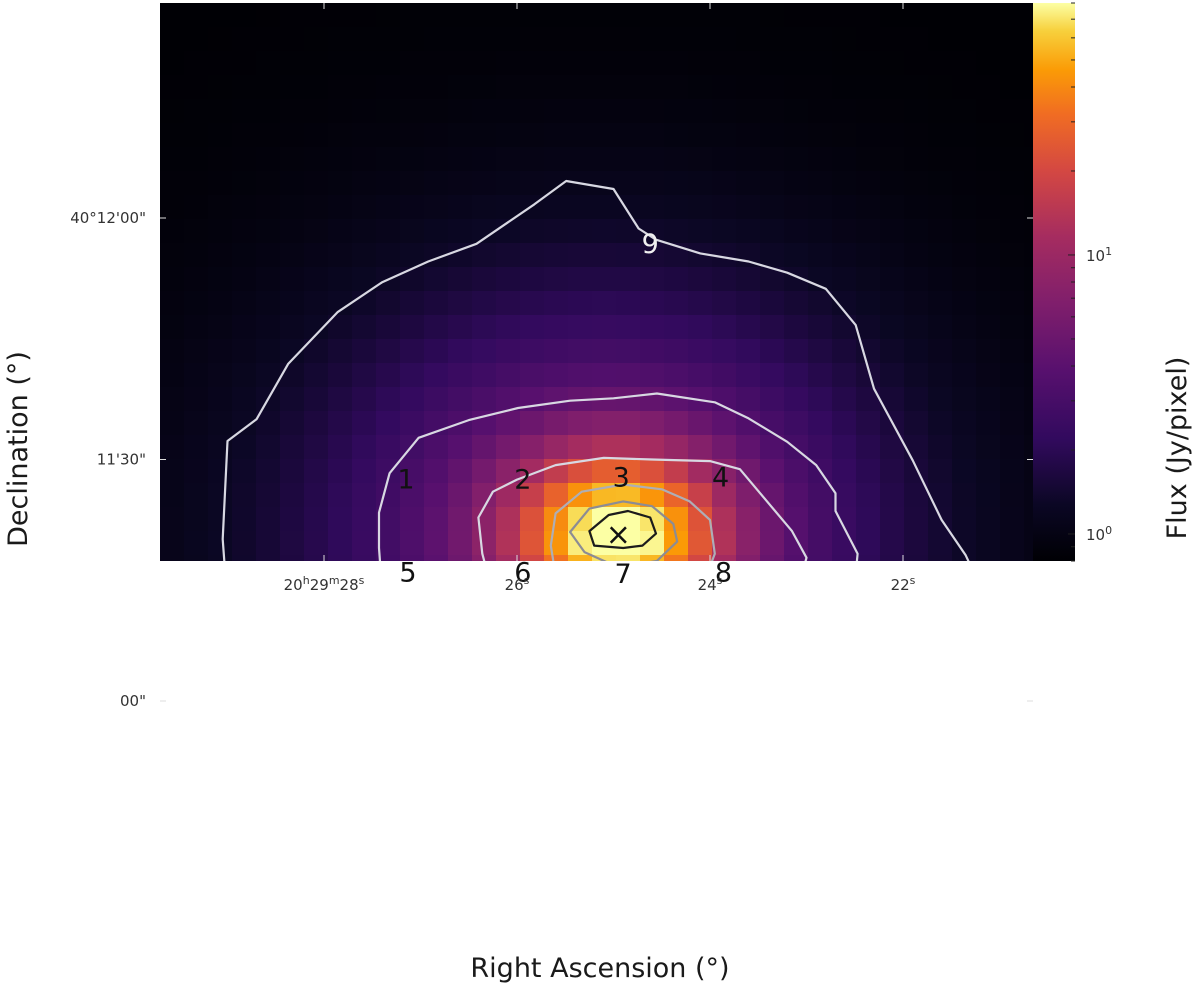 This screenshot has width=1200, height=995. I want to click on x-tick-label: 20h29m28s, so click(324, 584).